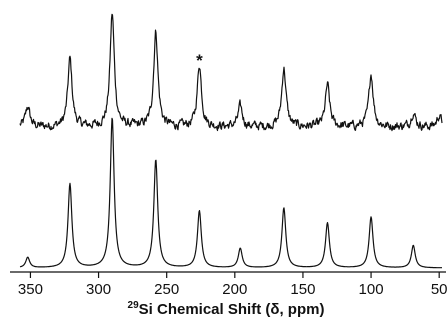  I want to click on x-axis-label-superscript: 29, so click(134, 305).